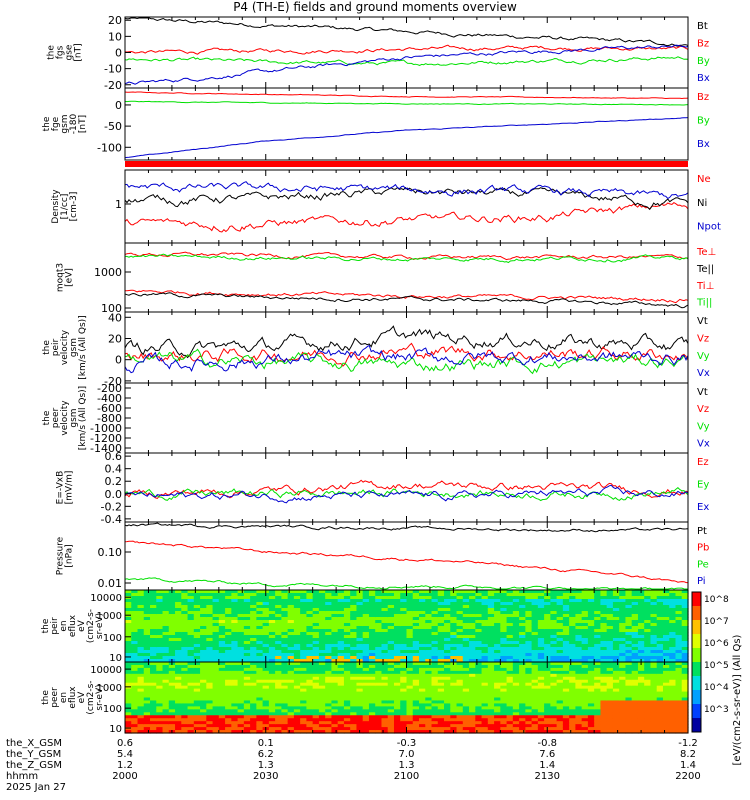 The image size is (750, 800). Describe the element at coordinates (109, 616) in the screenshot. I see `ytick-peir_en-1: 1000` at that location.